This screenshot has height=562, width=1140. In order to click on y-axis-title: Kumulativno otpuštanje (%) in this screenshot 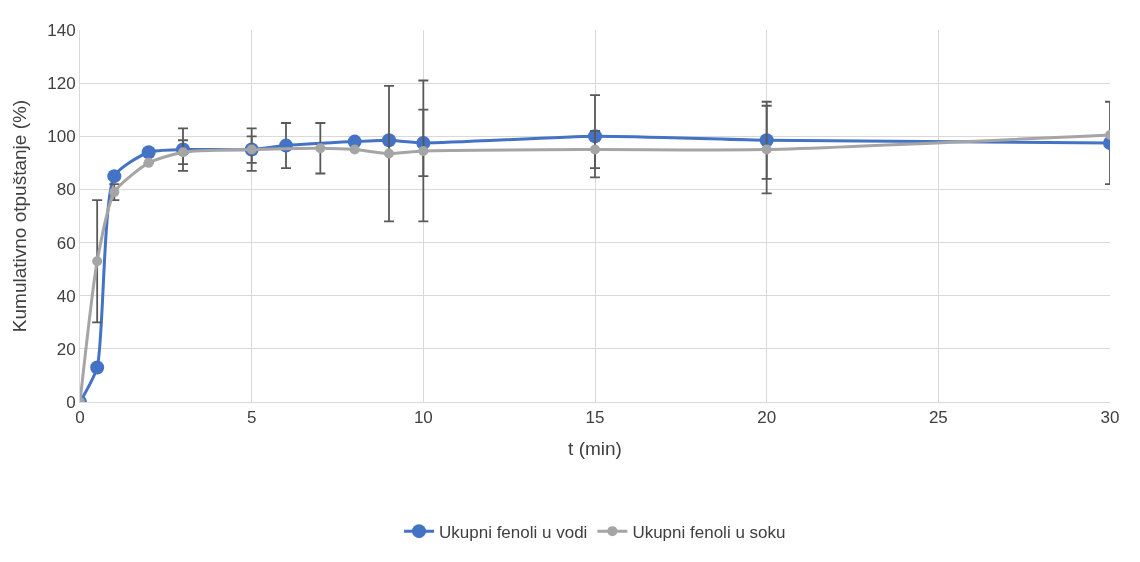, I will do `click(20, 216)`.